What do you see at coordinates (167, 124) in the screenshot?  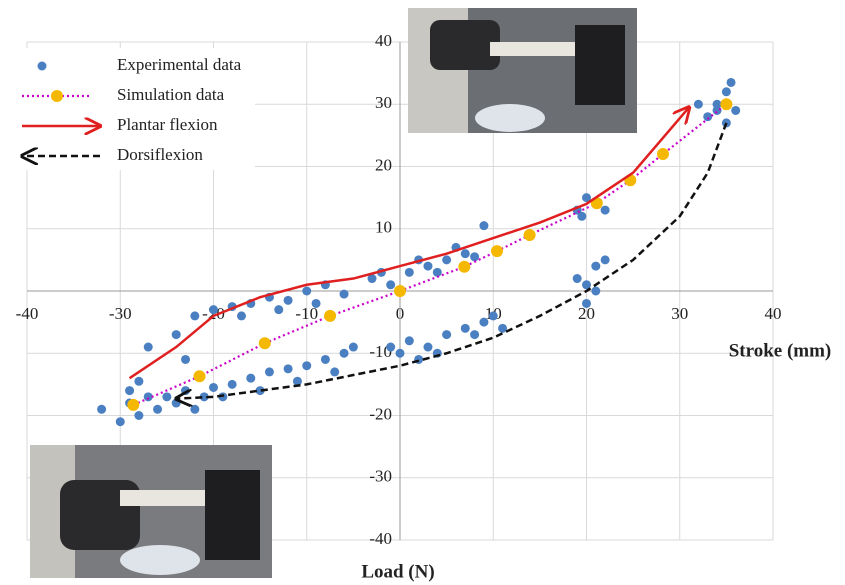 I see `legend-label: Plantar flexion` at bounding box center [167, 124].